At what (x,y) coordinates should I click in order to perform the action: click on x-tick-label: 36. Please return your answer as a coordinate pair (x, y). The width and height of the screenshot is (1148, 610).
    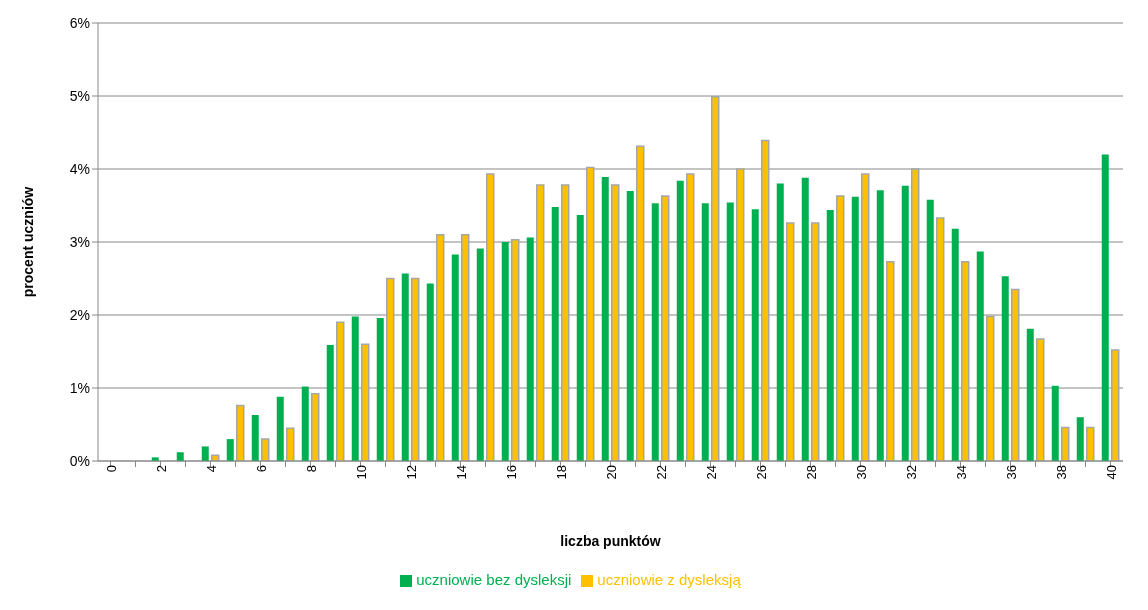
    Looking at the image, I should click on (1011, 472).